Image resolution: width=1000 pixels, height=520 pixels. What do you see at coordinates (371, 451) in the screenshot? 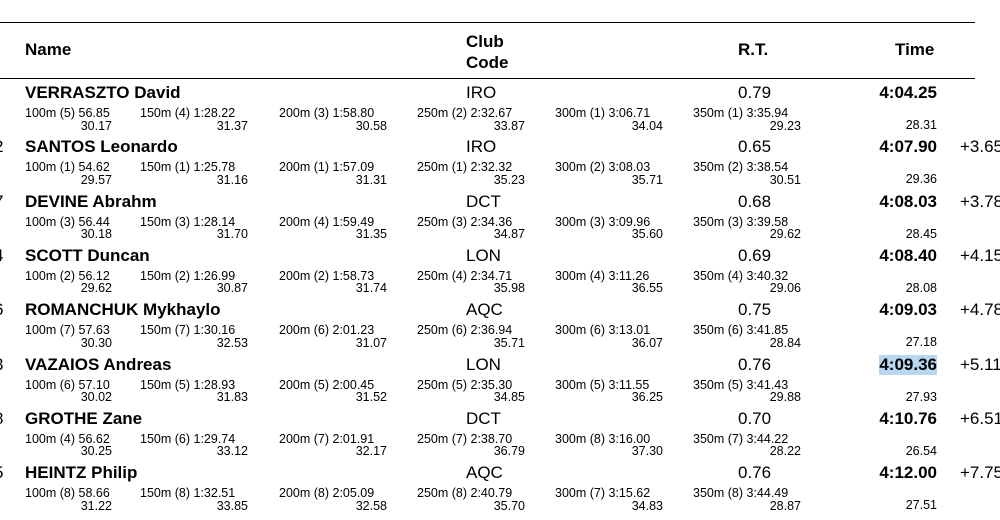
I see `split-lap: 32.17` at bounding box center [371, 451].